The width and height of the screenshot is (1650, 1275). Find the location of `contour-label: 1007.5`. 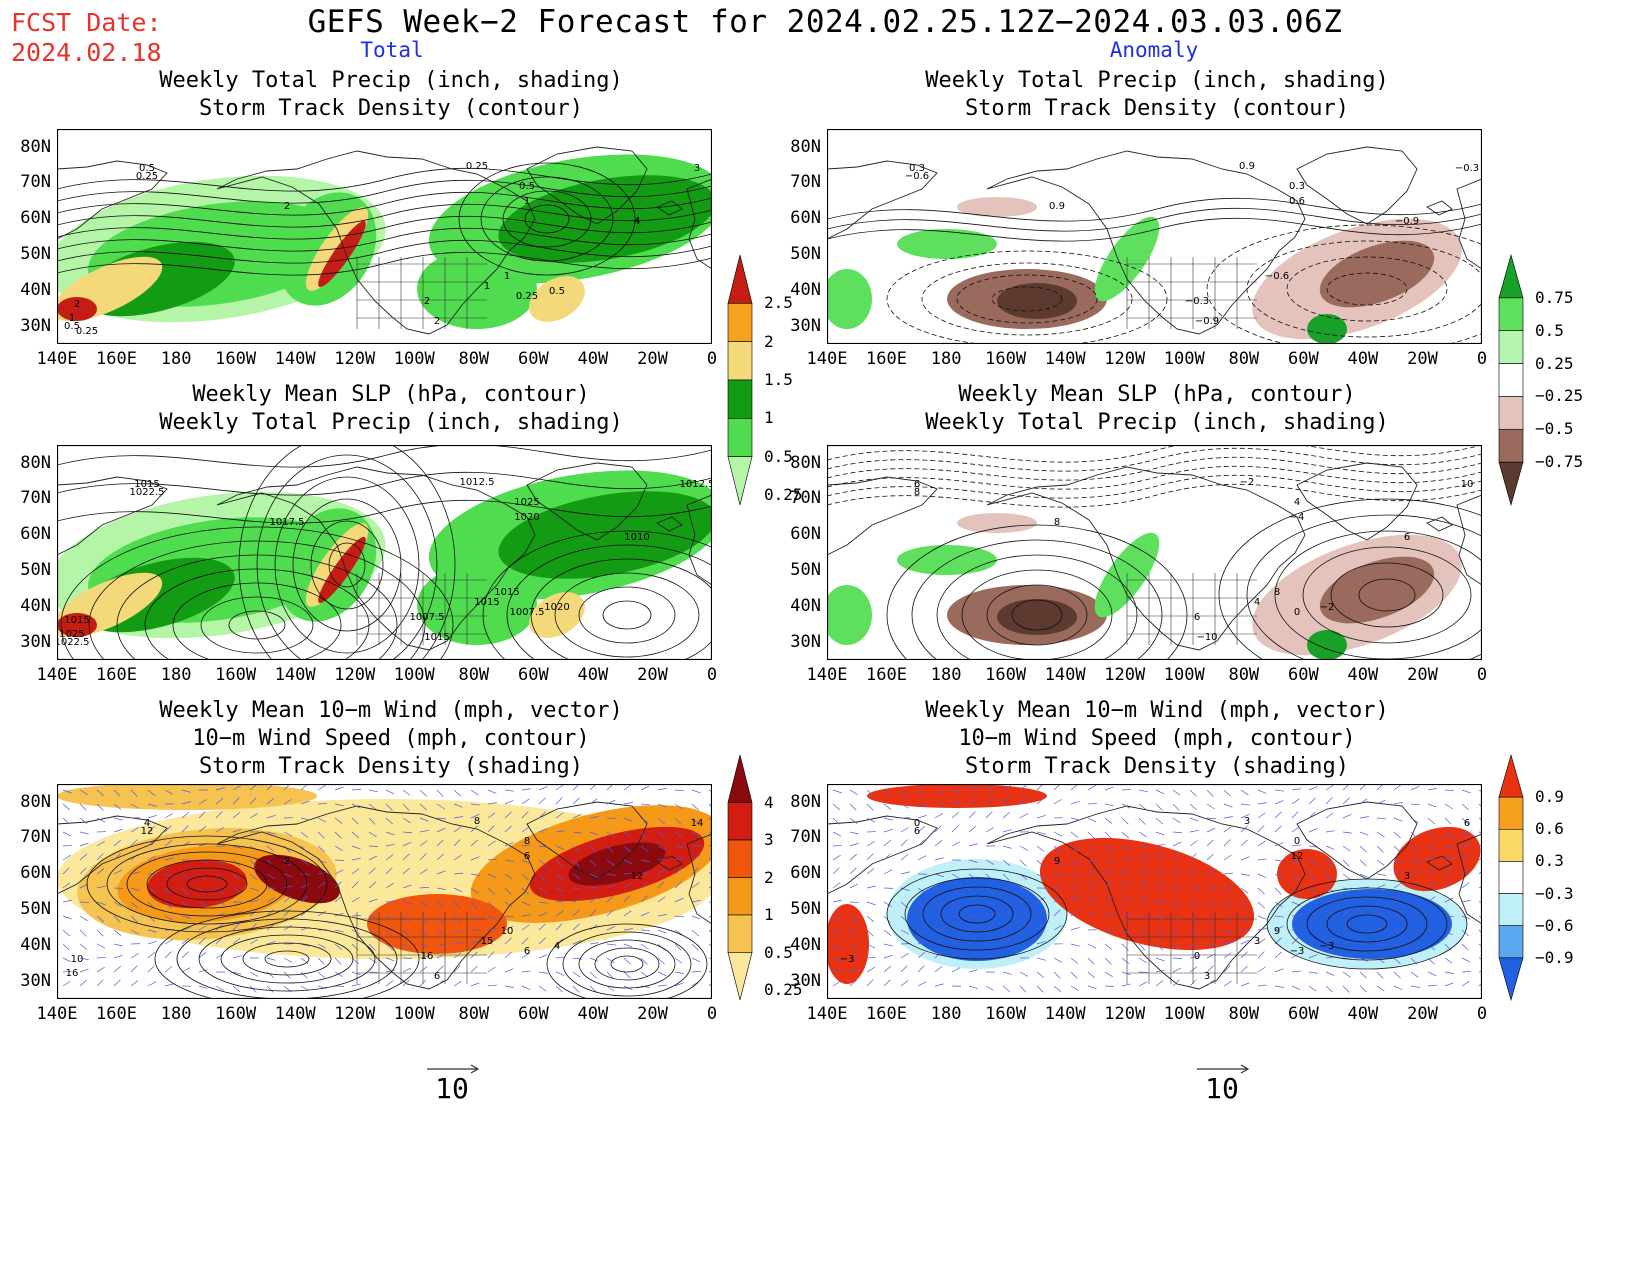

contour-label: 1007.5 is located at coordinates (427, 617).